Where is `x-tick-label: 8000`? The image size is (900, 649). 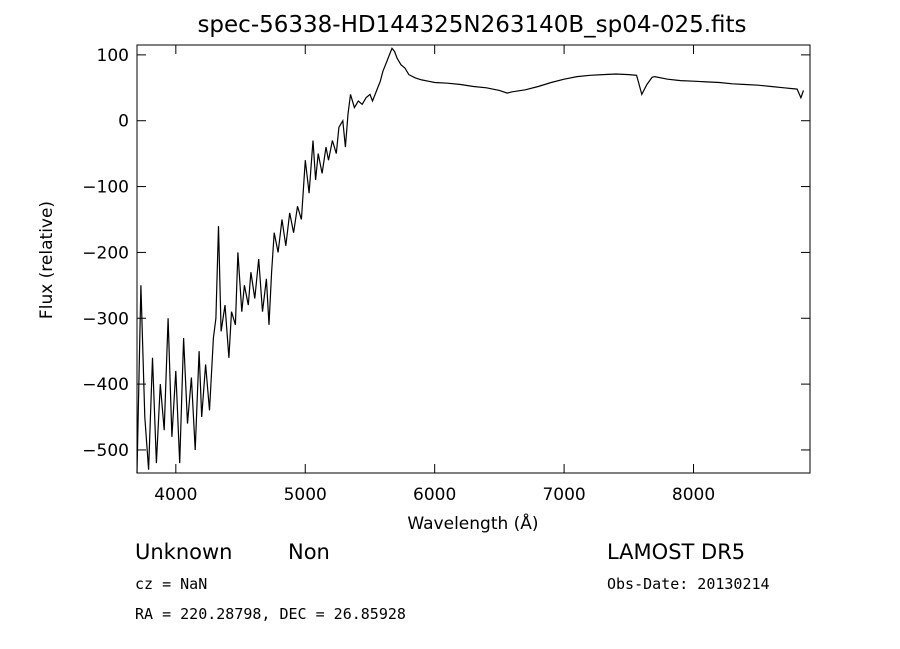 x-tick-label: 8000 is located at coordinates (693, 495).